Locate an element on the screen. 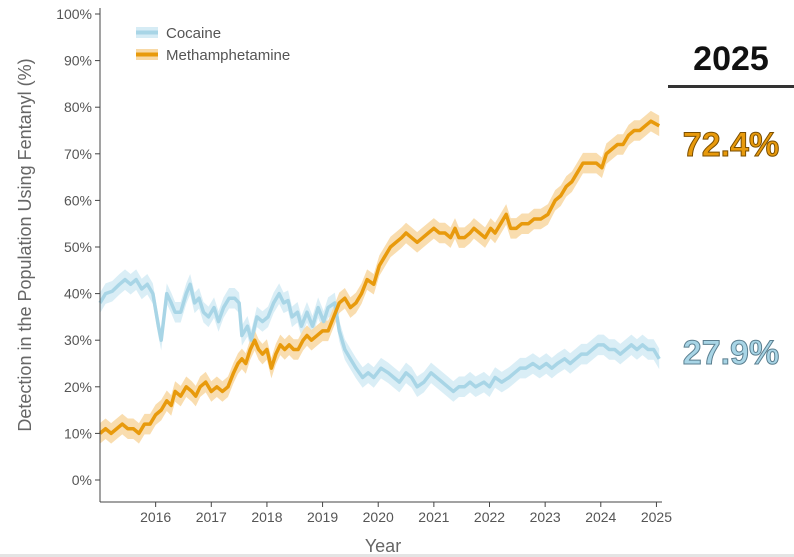 Image resolution: width=794 pixels, height=557 pixels. y-tick-label: 40% is located at coordinates (78, 294).